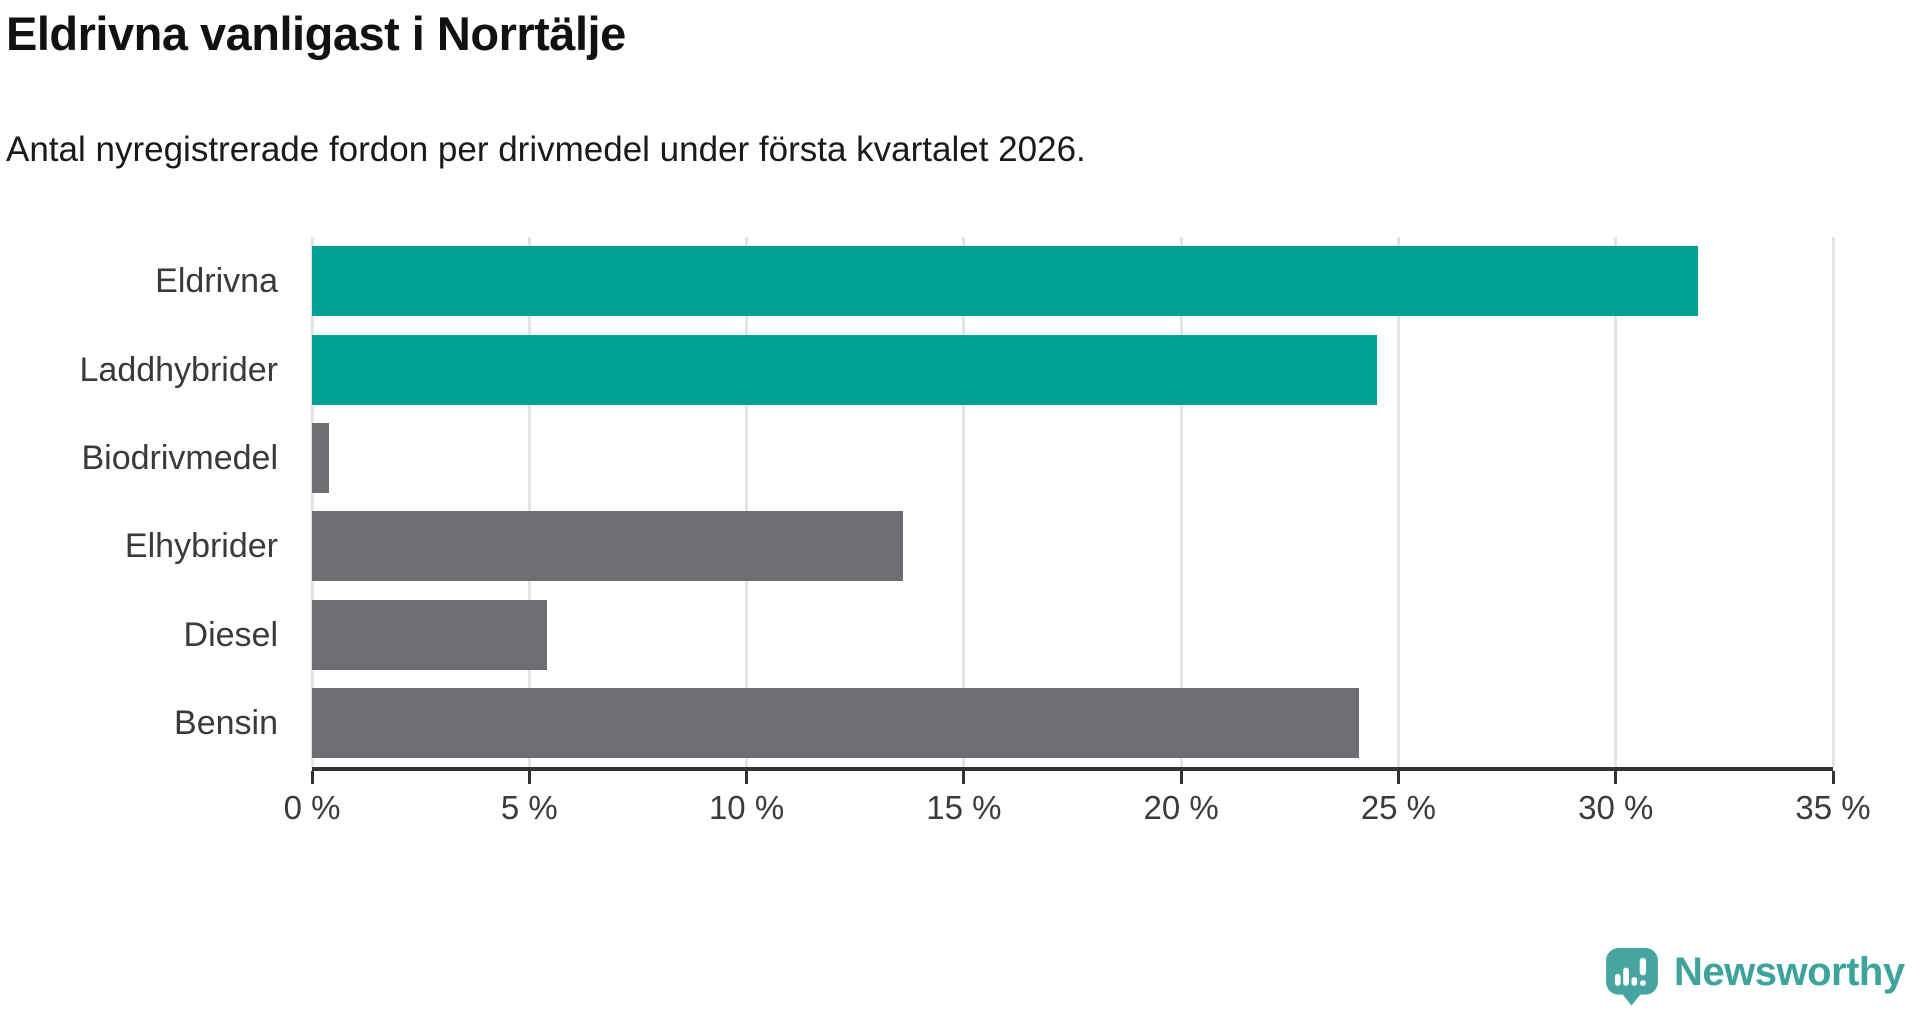 This screenshot has width=1920, height=1010. Describe the element at coordinates (529, 807) in the screenshot. I see `x-axis-tick-label: 5 %` at that location.